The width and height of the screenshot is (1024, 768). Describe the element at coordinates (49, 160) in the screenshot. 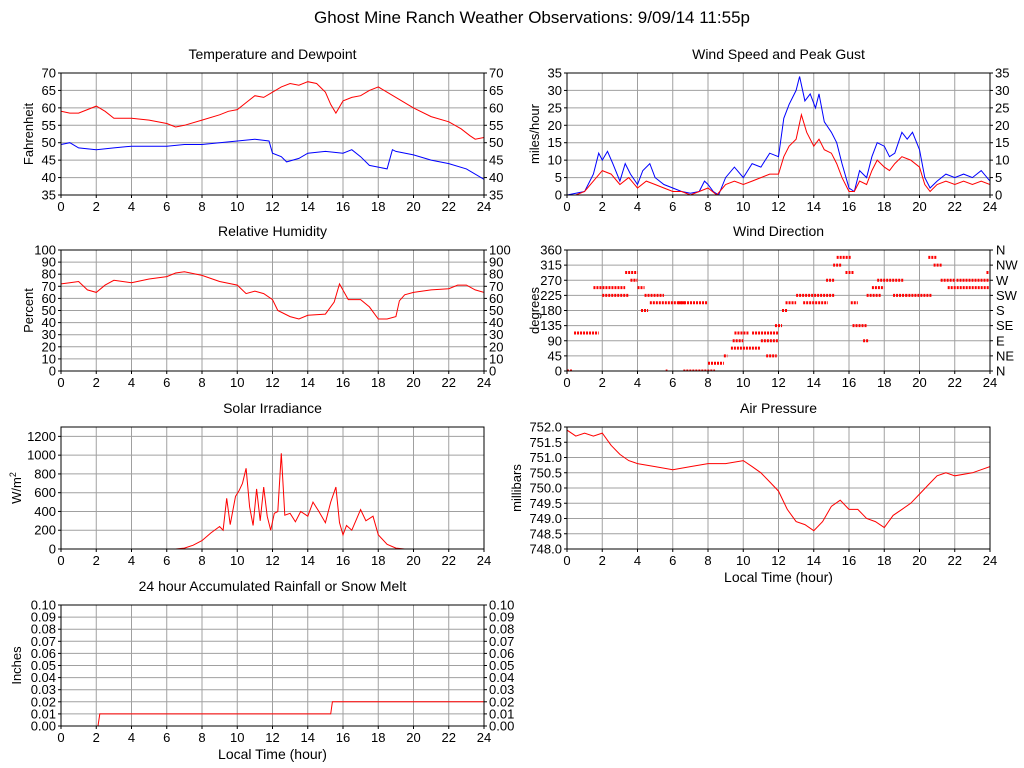

I see `y-tick-label: 45` at that location.